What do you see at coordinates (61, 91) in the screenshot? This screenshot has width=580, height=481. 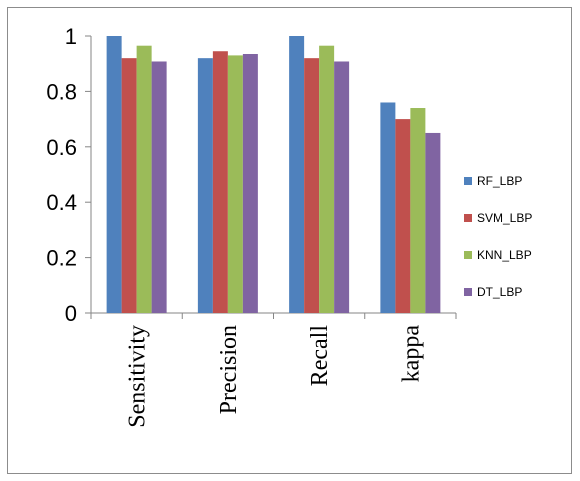 I see `y-tick-label: 0.8` at bounding box center [61, 91].